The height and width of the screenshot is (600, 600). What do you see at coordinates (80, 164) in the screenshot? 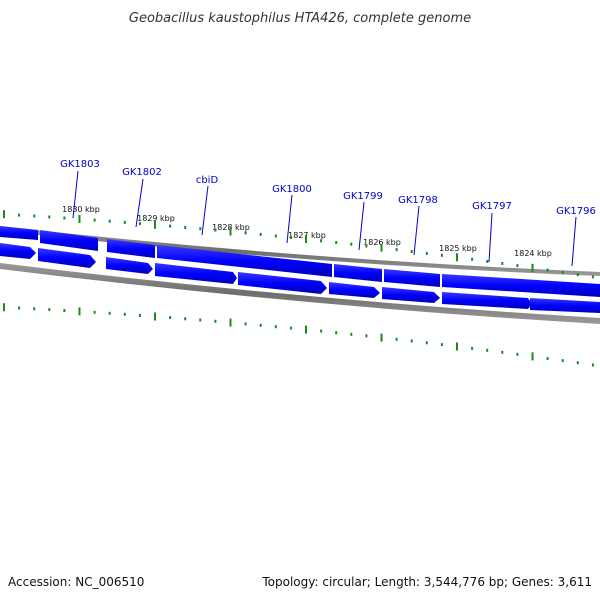
I see `gene-label: GK1803` at bounding box center [80, 164].